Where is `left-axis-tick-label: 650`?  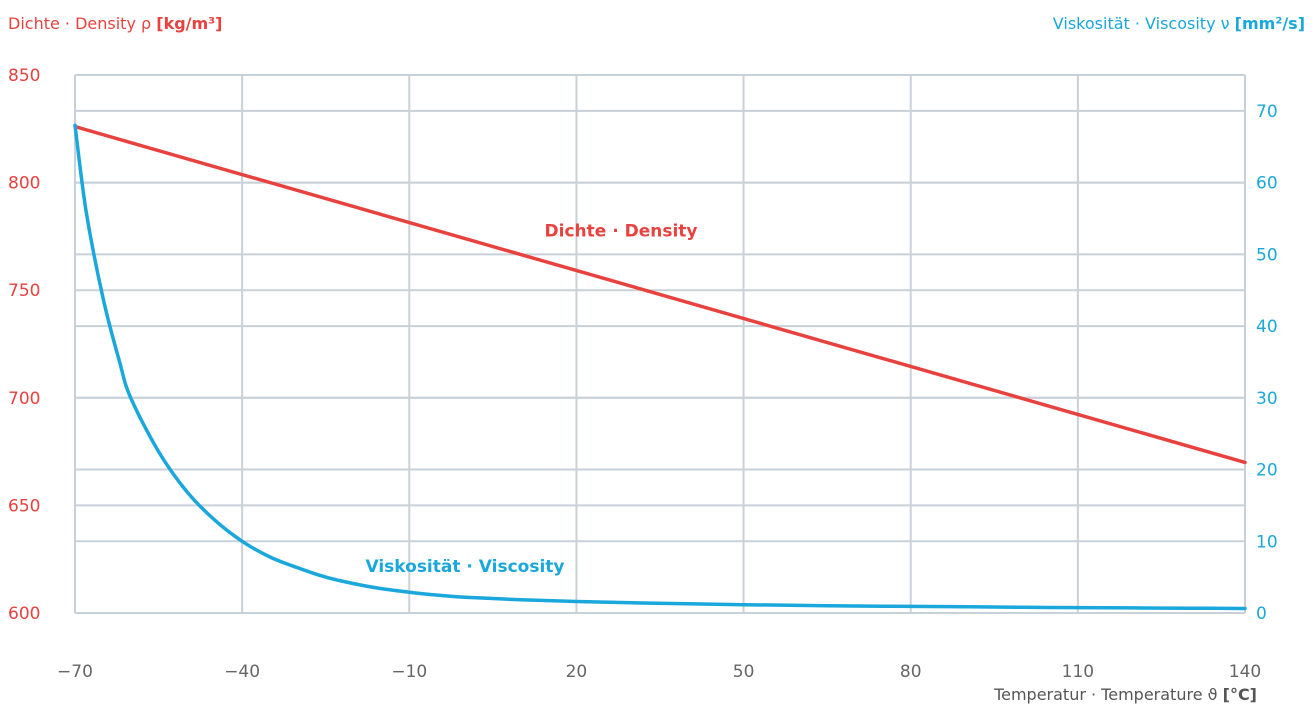
left-axis-tick-label: 650 is located at coordinates (24, 506).